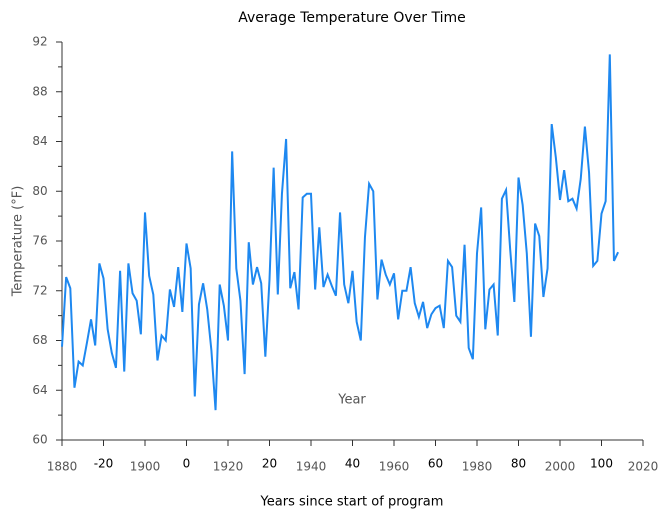 The width and height of the screenshot is (671, 529). What do you see at coordinates (477, 467) in the screenshot?
I see `x-tick-label: 1980` at bounding box center [477, 467].